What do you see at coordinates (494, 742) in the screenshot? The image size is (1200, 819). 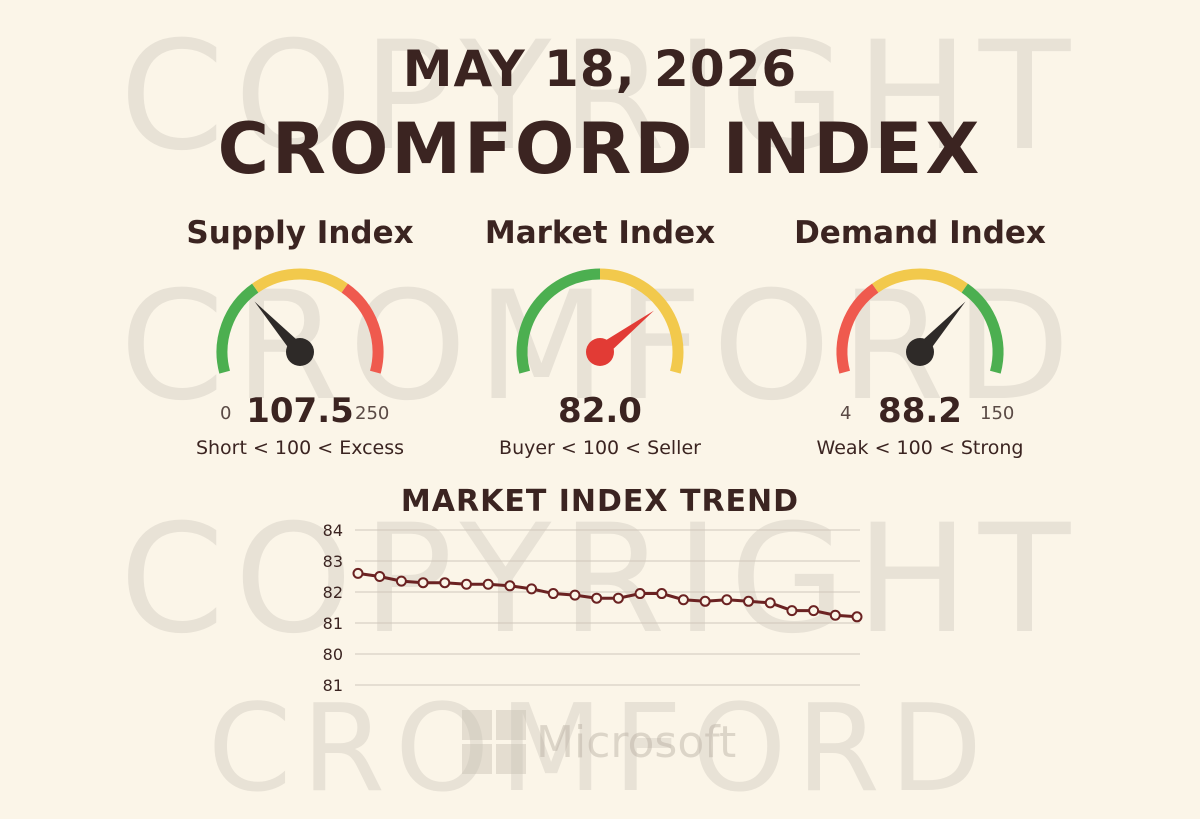 I see `microsoft-logo-squares-icon` at bounding box center [494, 742].